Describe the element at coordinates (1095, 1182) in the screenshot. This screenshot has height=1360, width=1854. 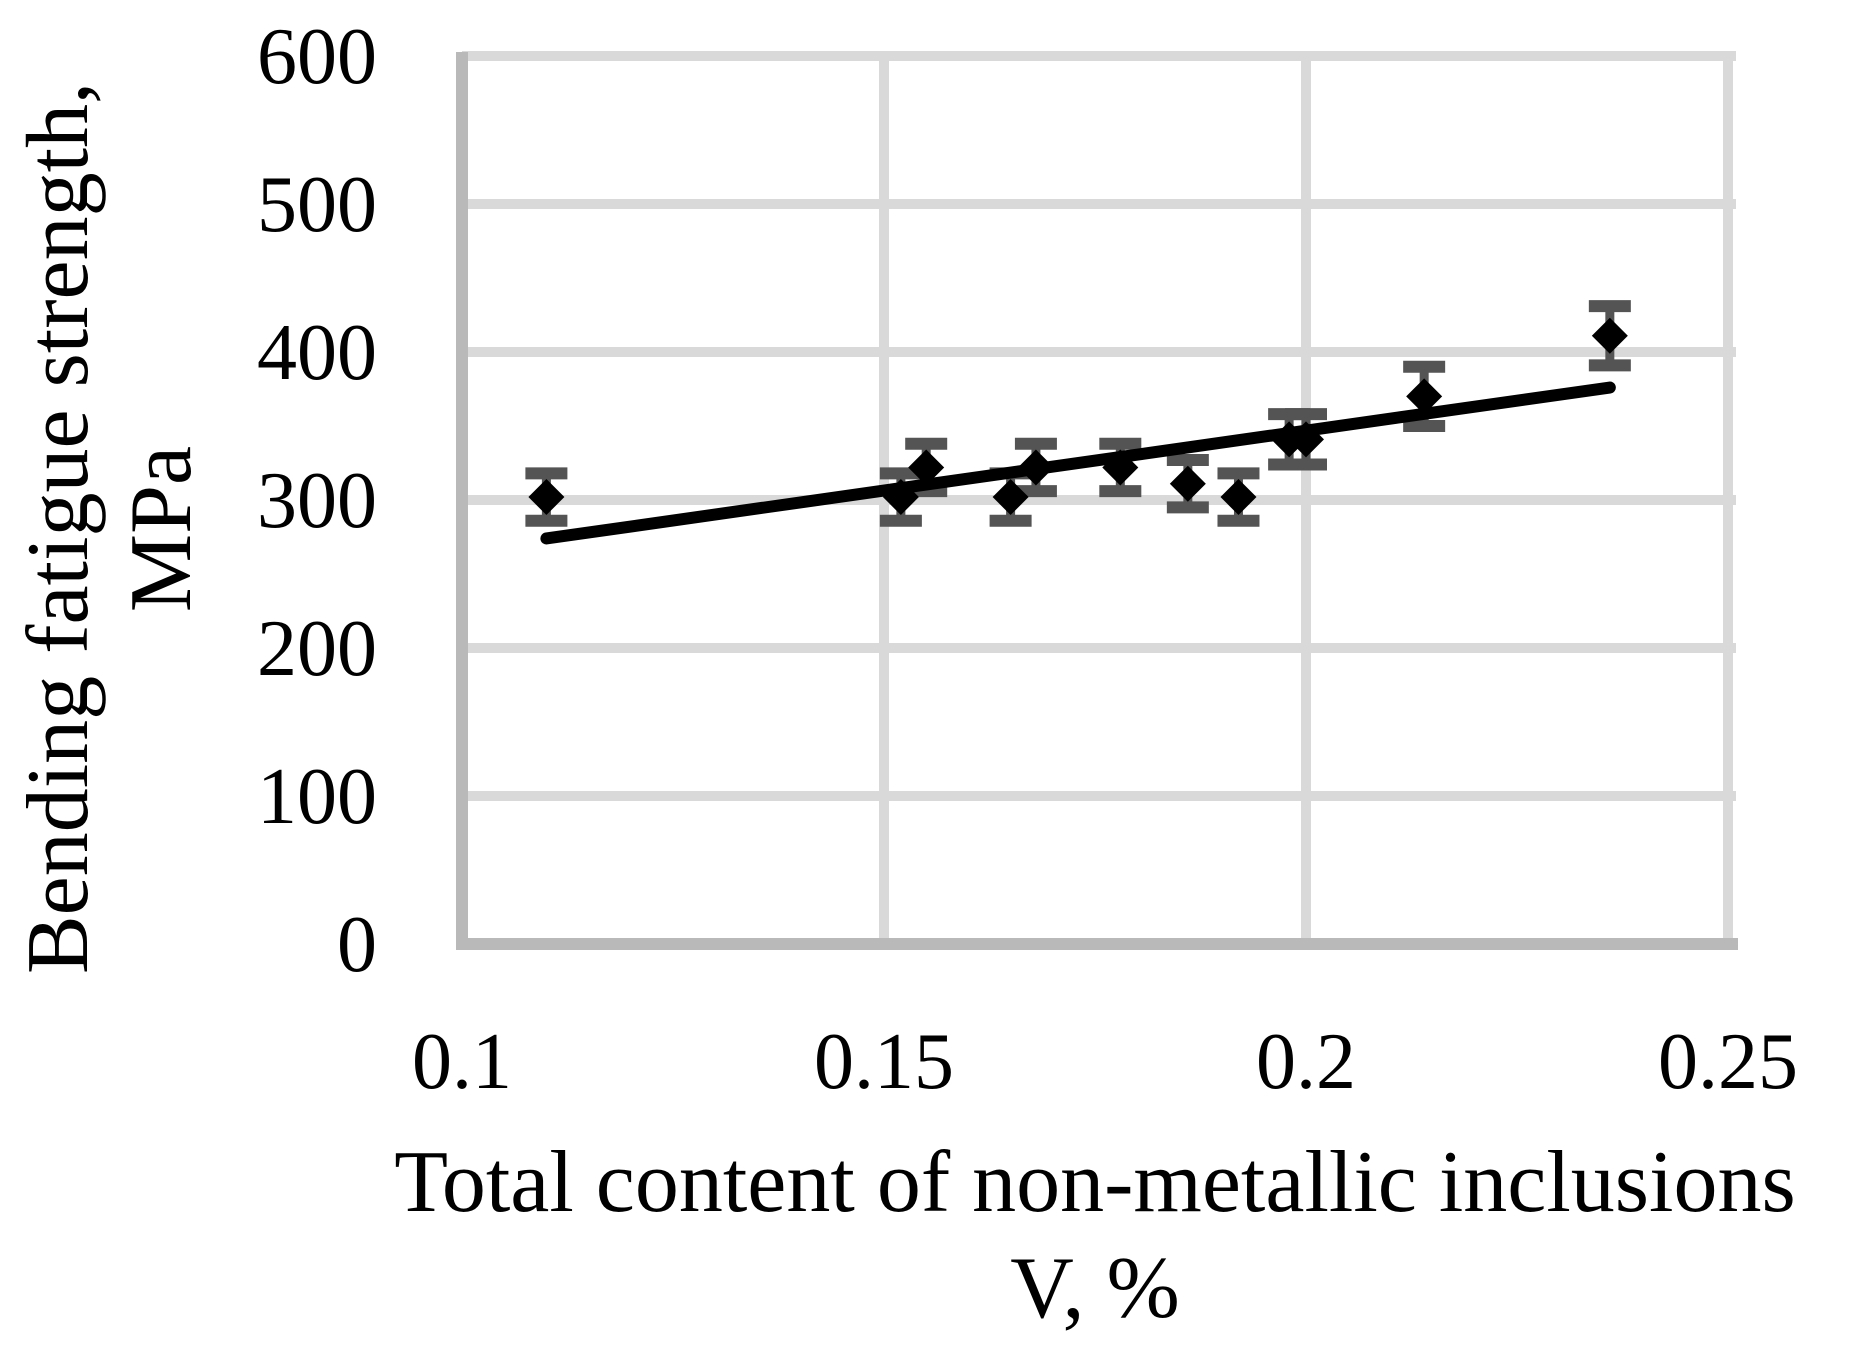
I see `x-axis-title-line1: Total content of non-metallic inclusions` at that location.